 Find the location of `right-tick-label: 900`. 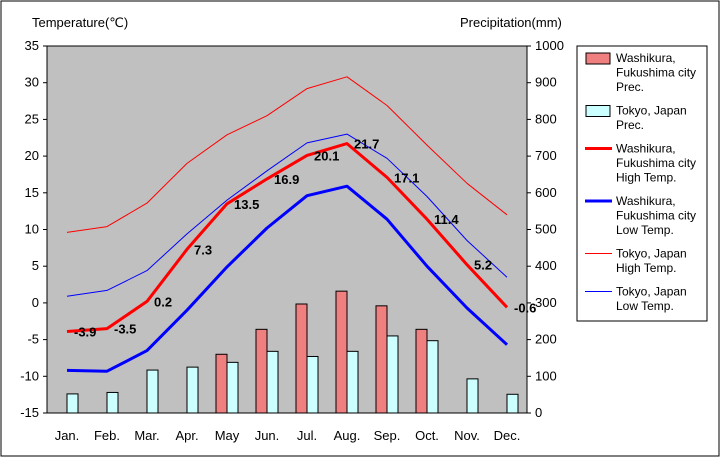

right-tick-label: 900 is located at coordinates (546, 82).